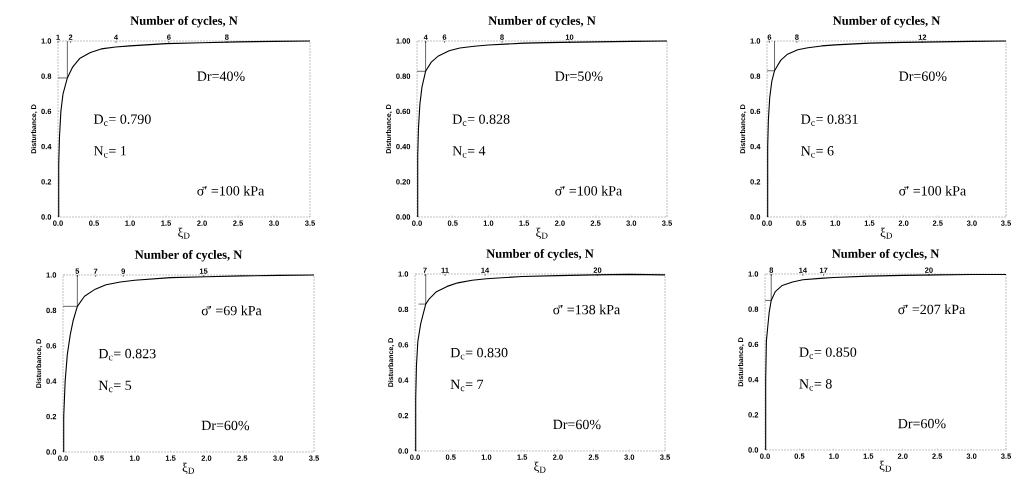  Describe the element at coordinates (587, 309) in the screenshot. I see `annotation: σ̄′ =138 kPa` at that location.